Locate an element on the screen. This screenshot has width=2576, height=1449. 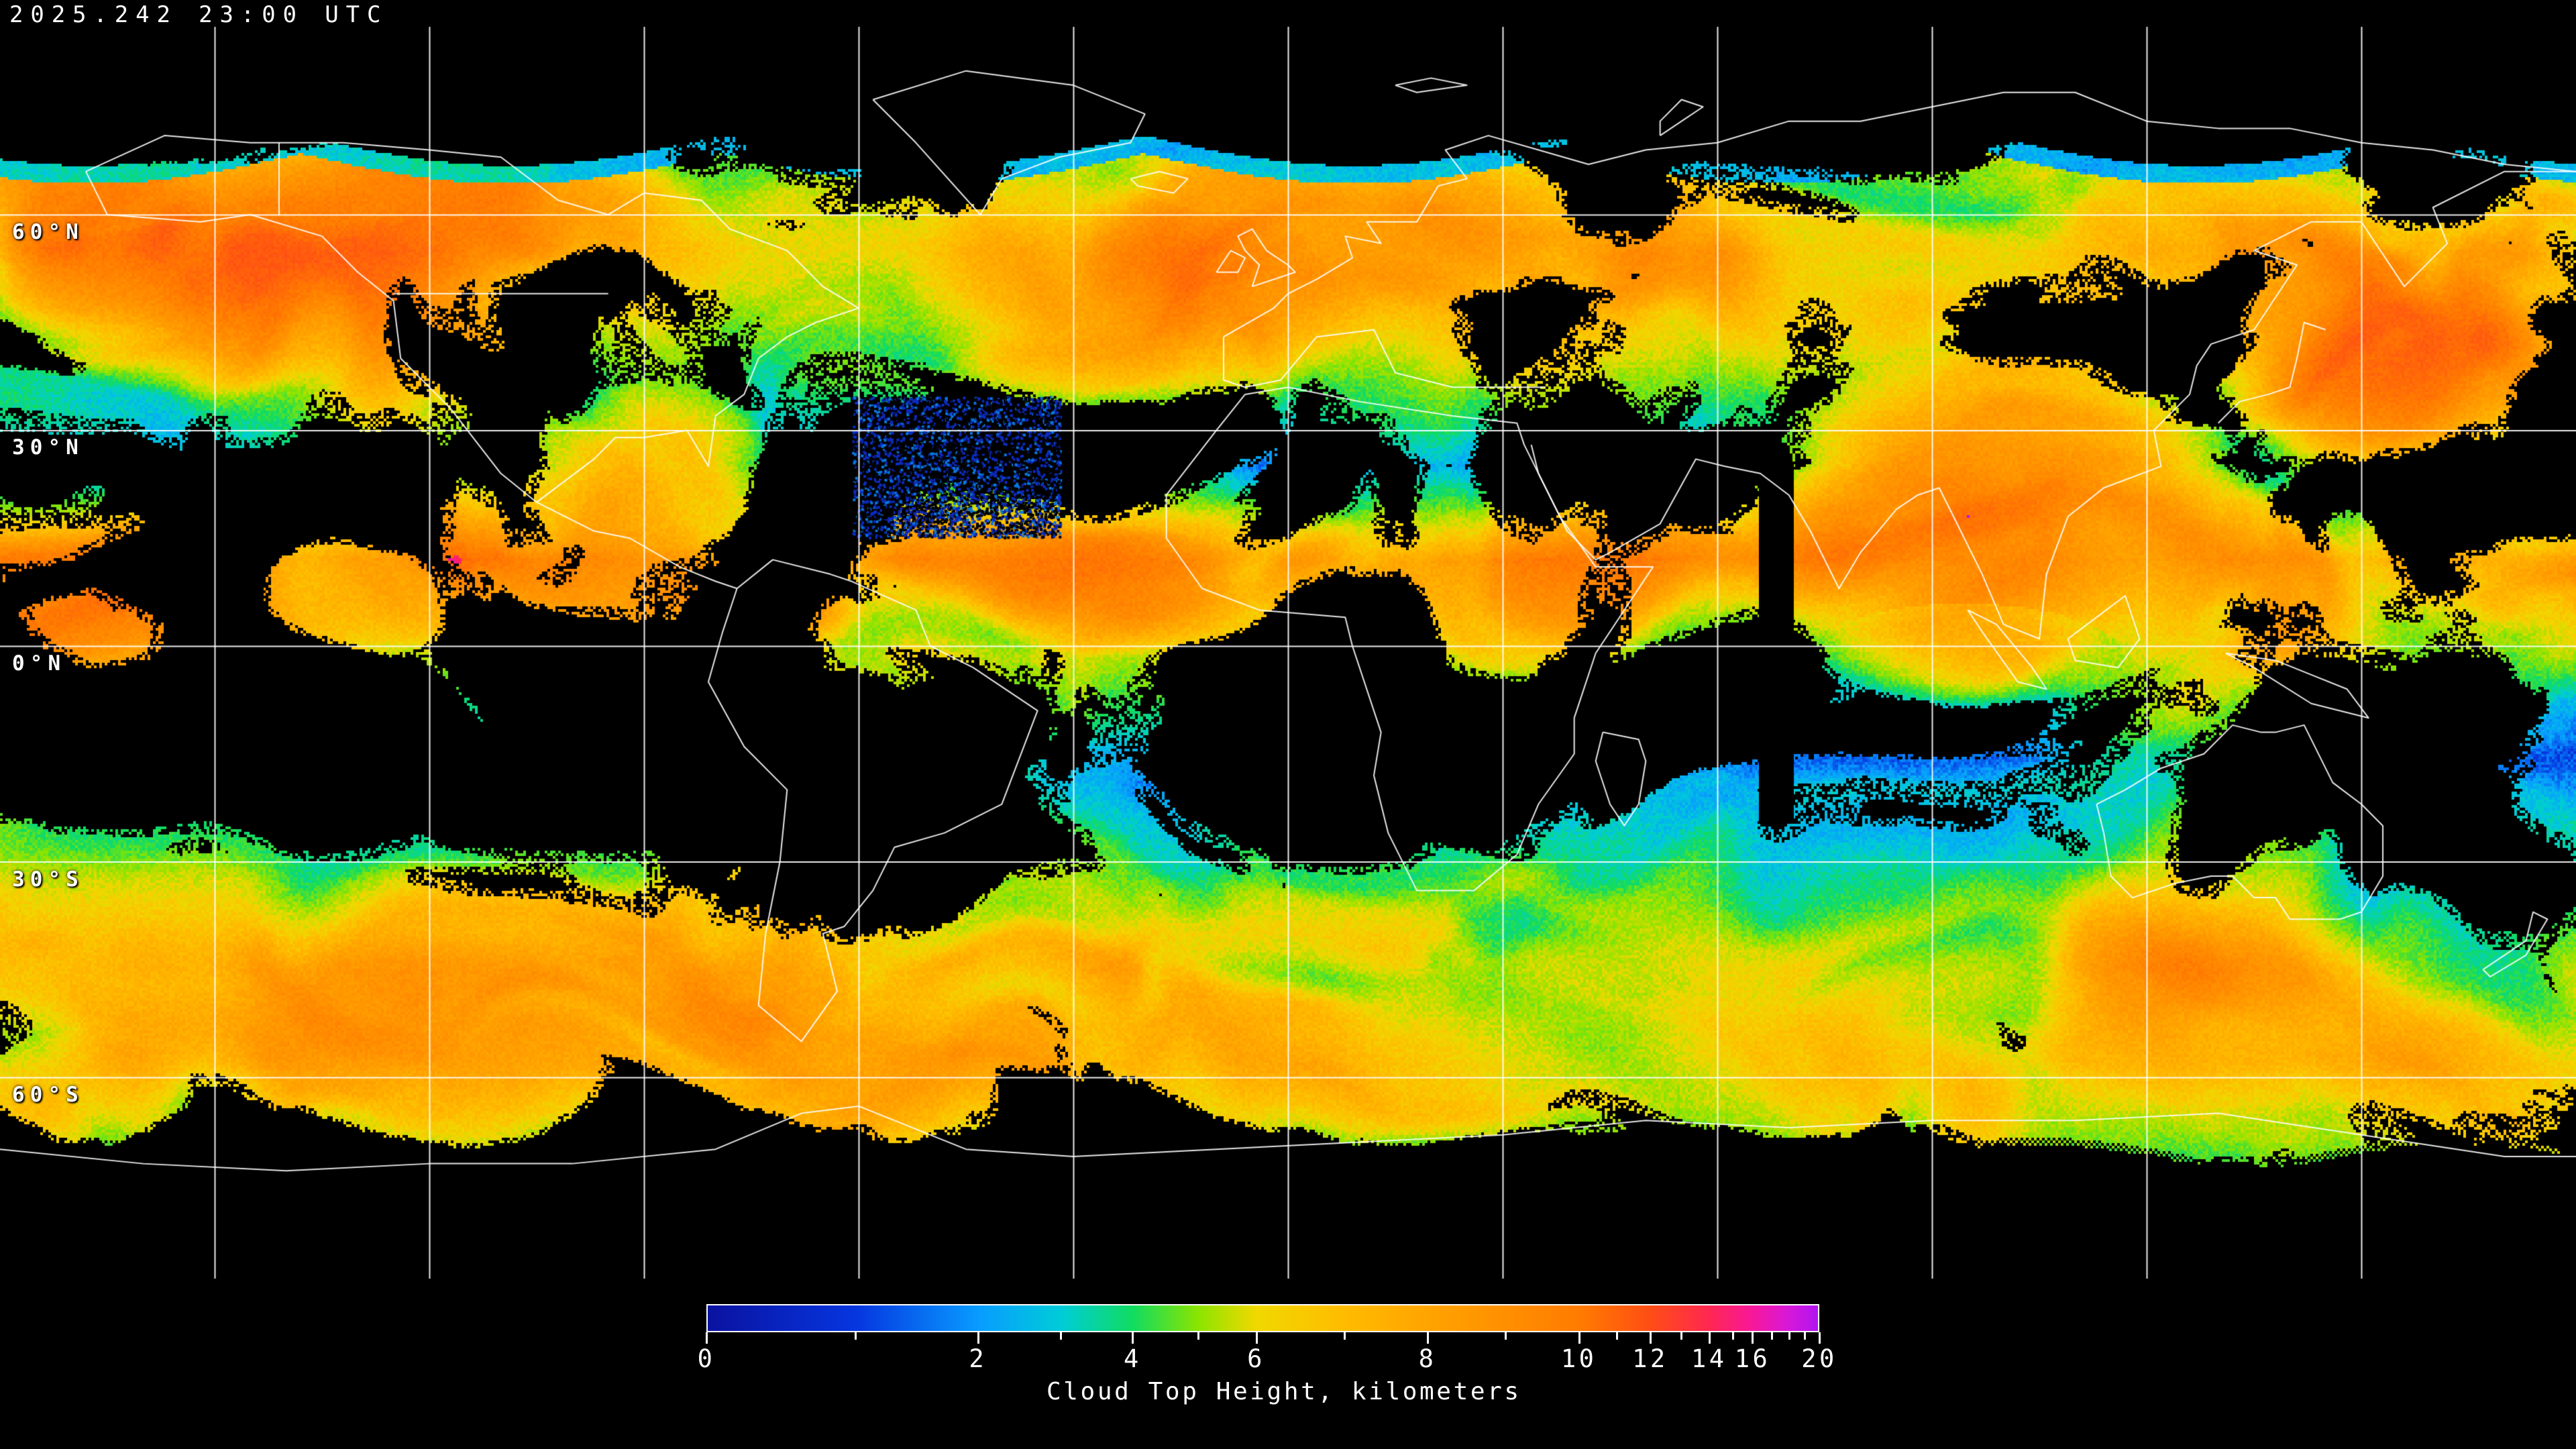
colorbar-tick-label-14: 14 is located at coordinates (1709, 1358).